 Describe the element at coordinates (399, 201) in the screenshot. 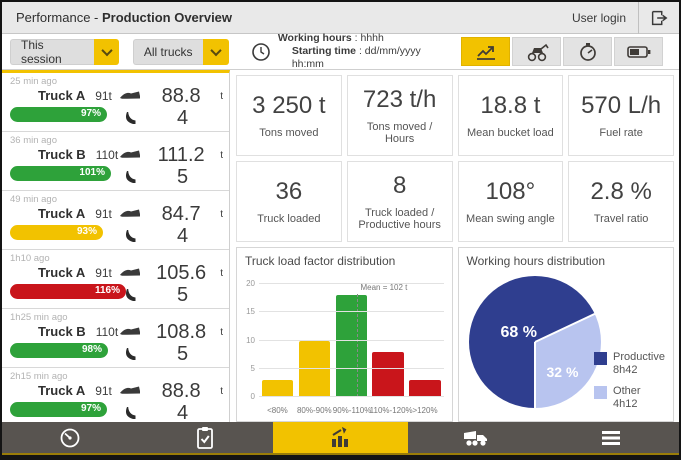

I see `kpi-card: 8 Truck loaded / Productive hours` at that location.